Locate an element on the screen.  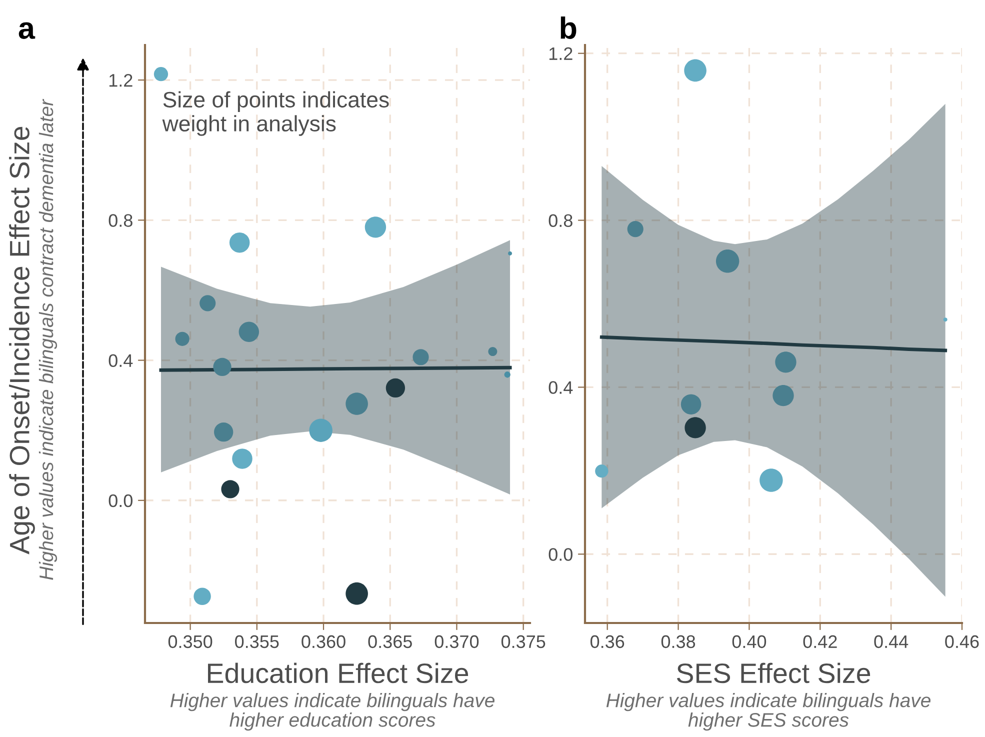
x-tick-label: 0.46 is located at coordinates (962, 641).